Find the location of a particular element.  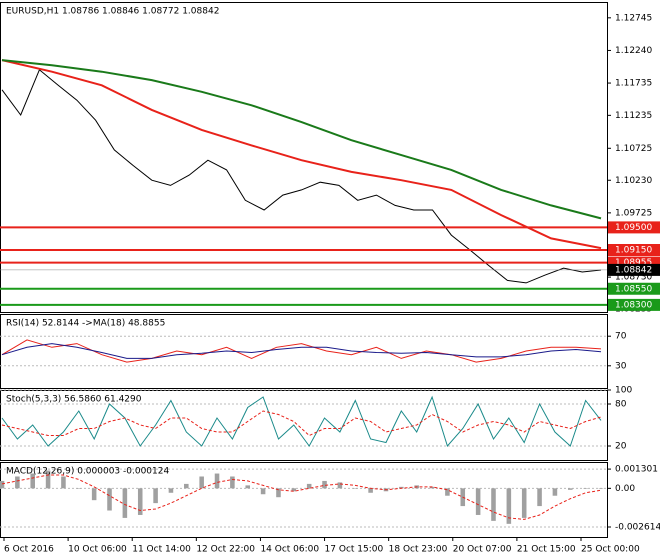

y-tick-label: 1.11735 is located at coordinates (633, 84).